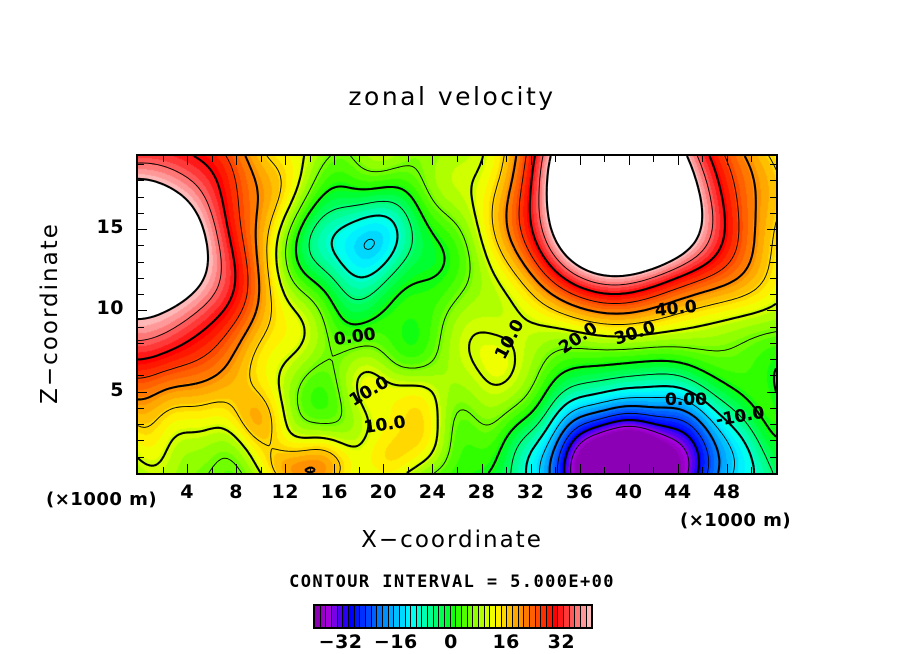  I want to click on y-axis-title: Z−coordinate, so click(50, 313).